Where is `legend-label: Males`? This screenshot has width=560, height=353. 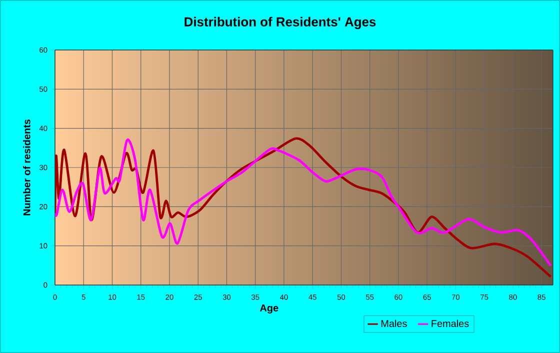
legend-label: Males is located at coordinates (394, 324).